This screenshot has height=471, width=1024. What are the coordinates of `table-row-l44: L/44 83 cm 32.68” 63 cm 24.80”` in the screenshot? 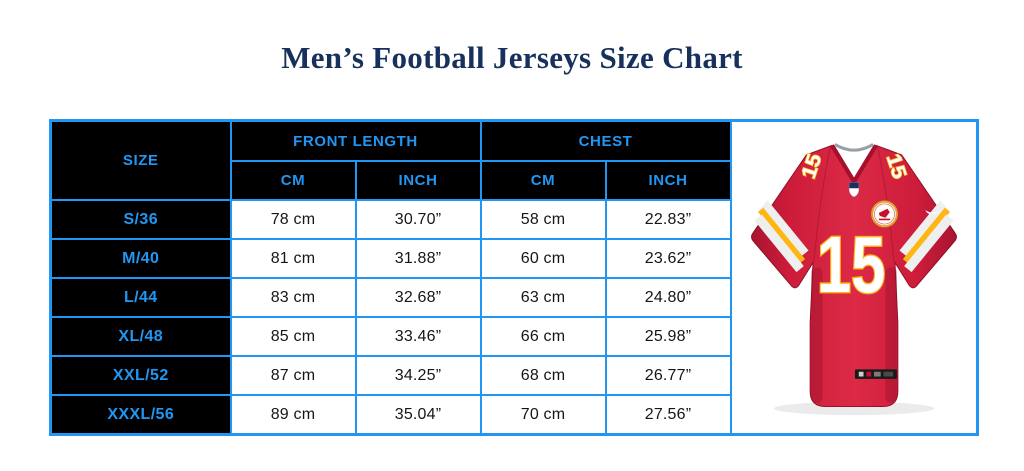 It's located at (513, 297).